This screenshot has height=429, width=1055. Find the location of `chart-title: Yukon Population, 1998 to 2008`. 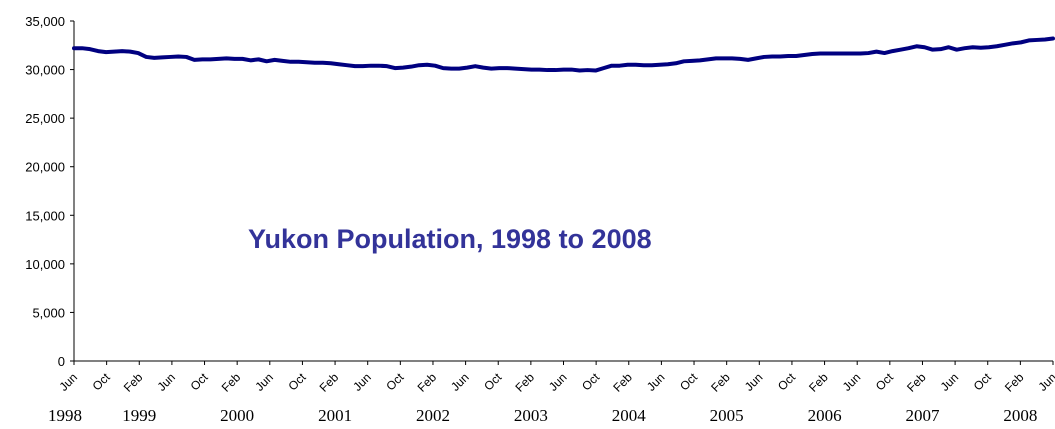

chart-title: Yukon Population, 1998 to 2008 is located at coordinates (450, 239).